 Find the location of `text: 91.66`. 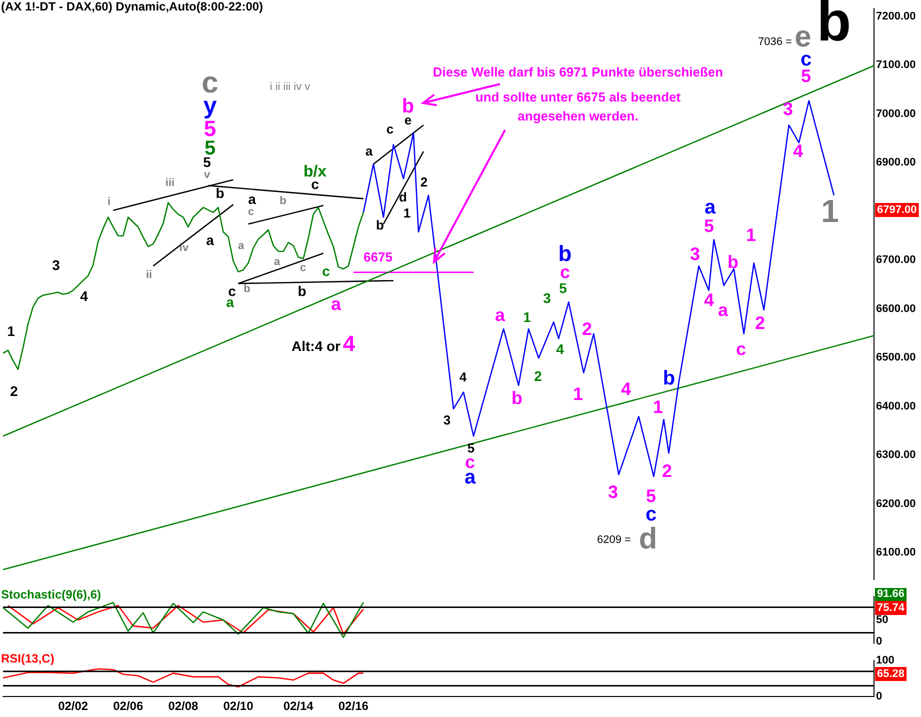

text: 91.66 is located at coordinates (891, 594).